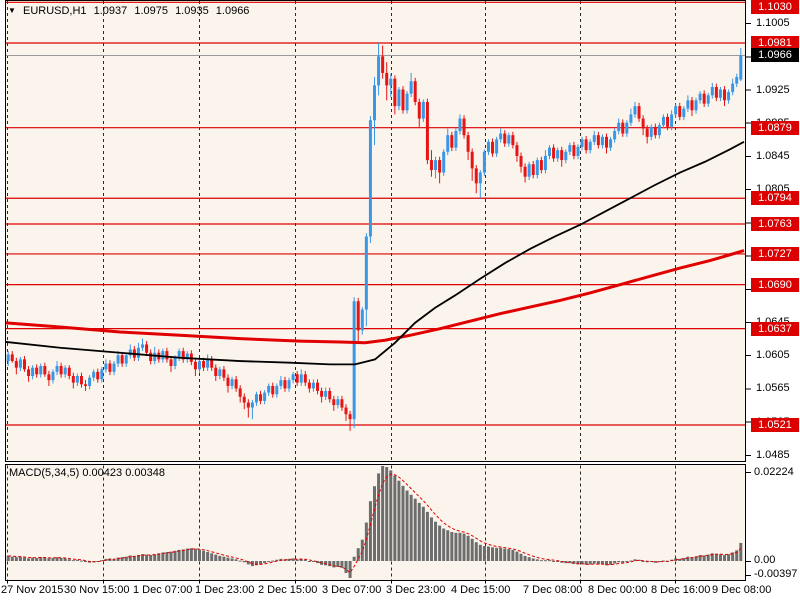  What do you see at coordinates (774, 472) in the screenshot?
I see `macd-scale-max-label: 0.02224` at bounding box center [774, 472].